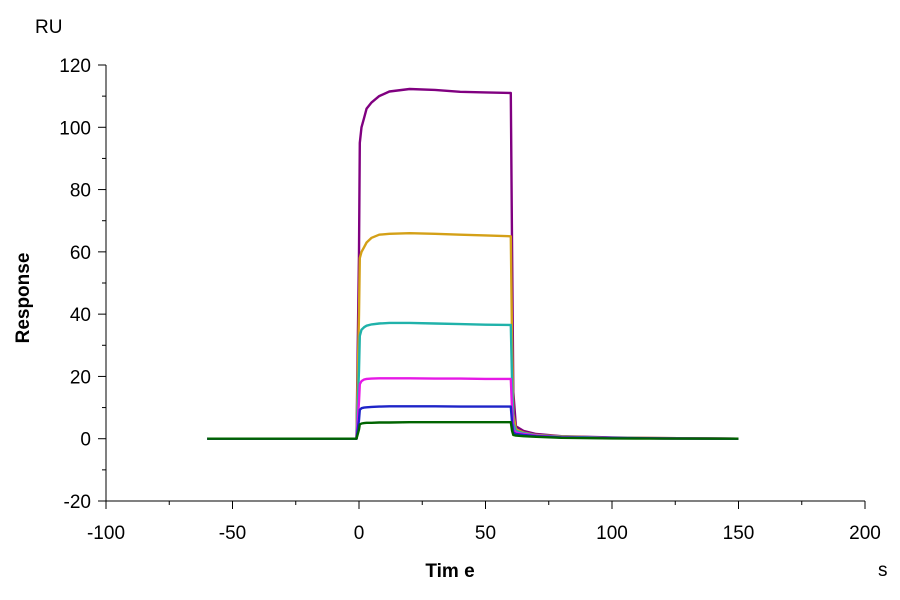  I want to click on y-tick-label: 80, so click(80, 191).